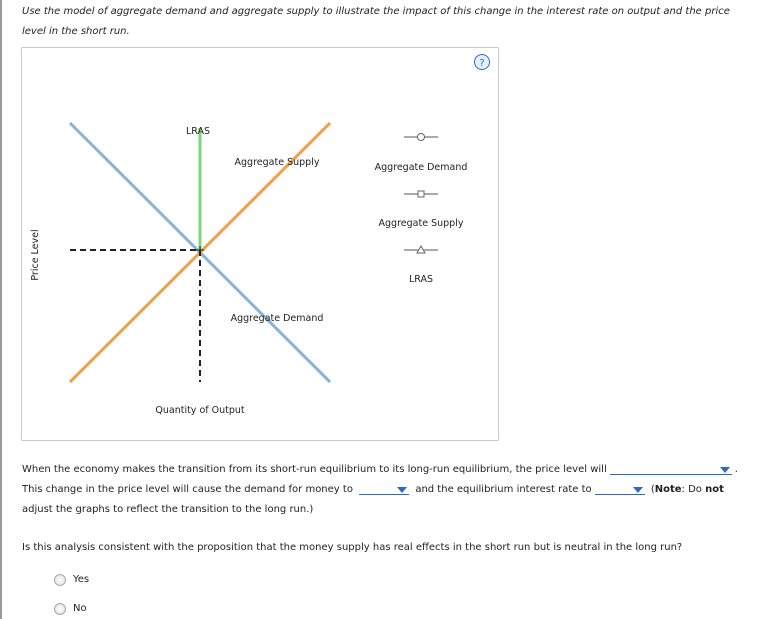 Image resolution: width=766 pixels, height=619 pixels. What do you see at coordinates (691, 489) in the screenshot?
I see `note-text: : Do` at bounding box center [691, 489].